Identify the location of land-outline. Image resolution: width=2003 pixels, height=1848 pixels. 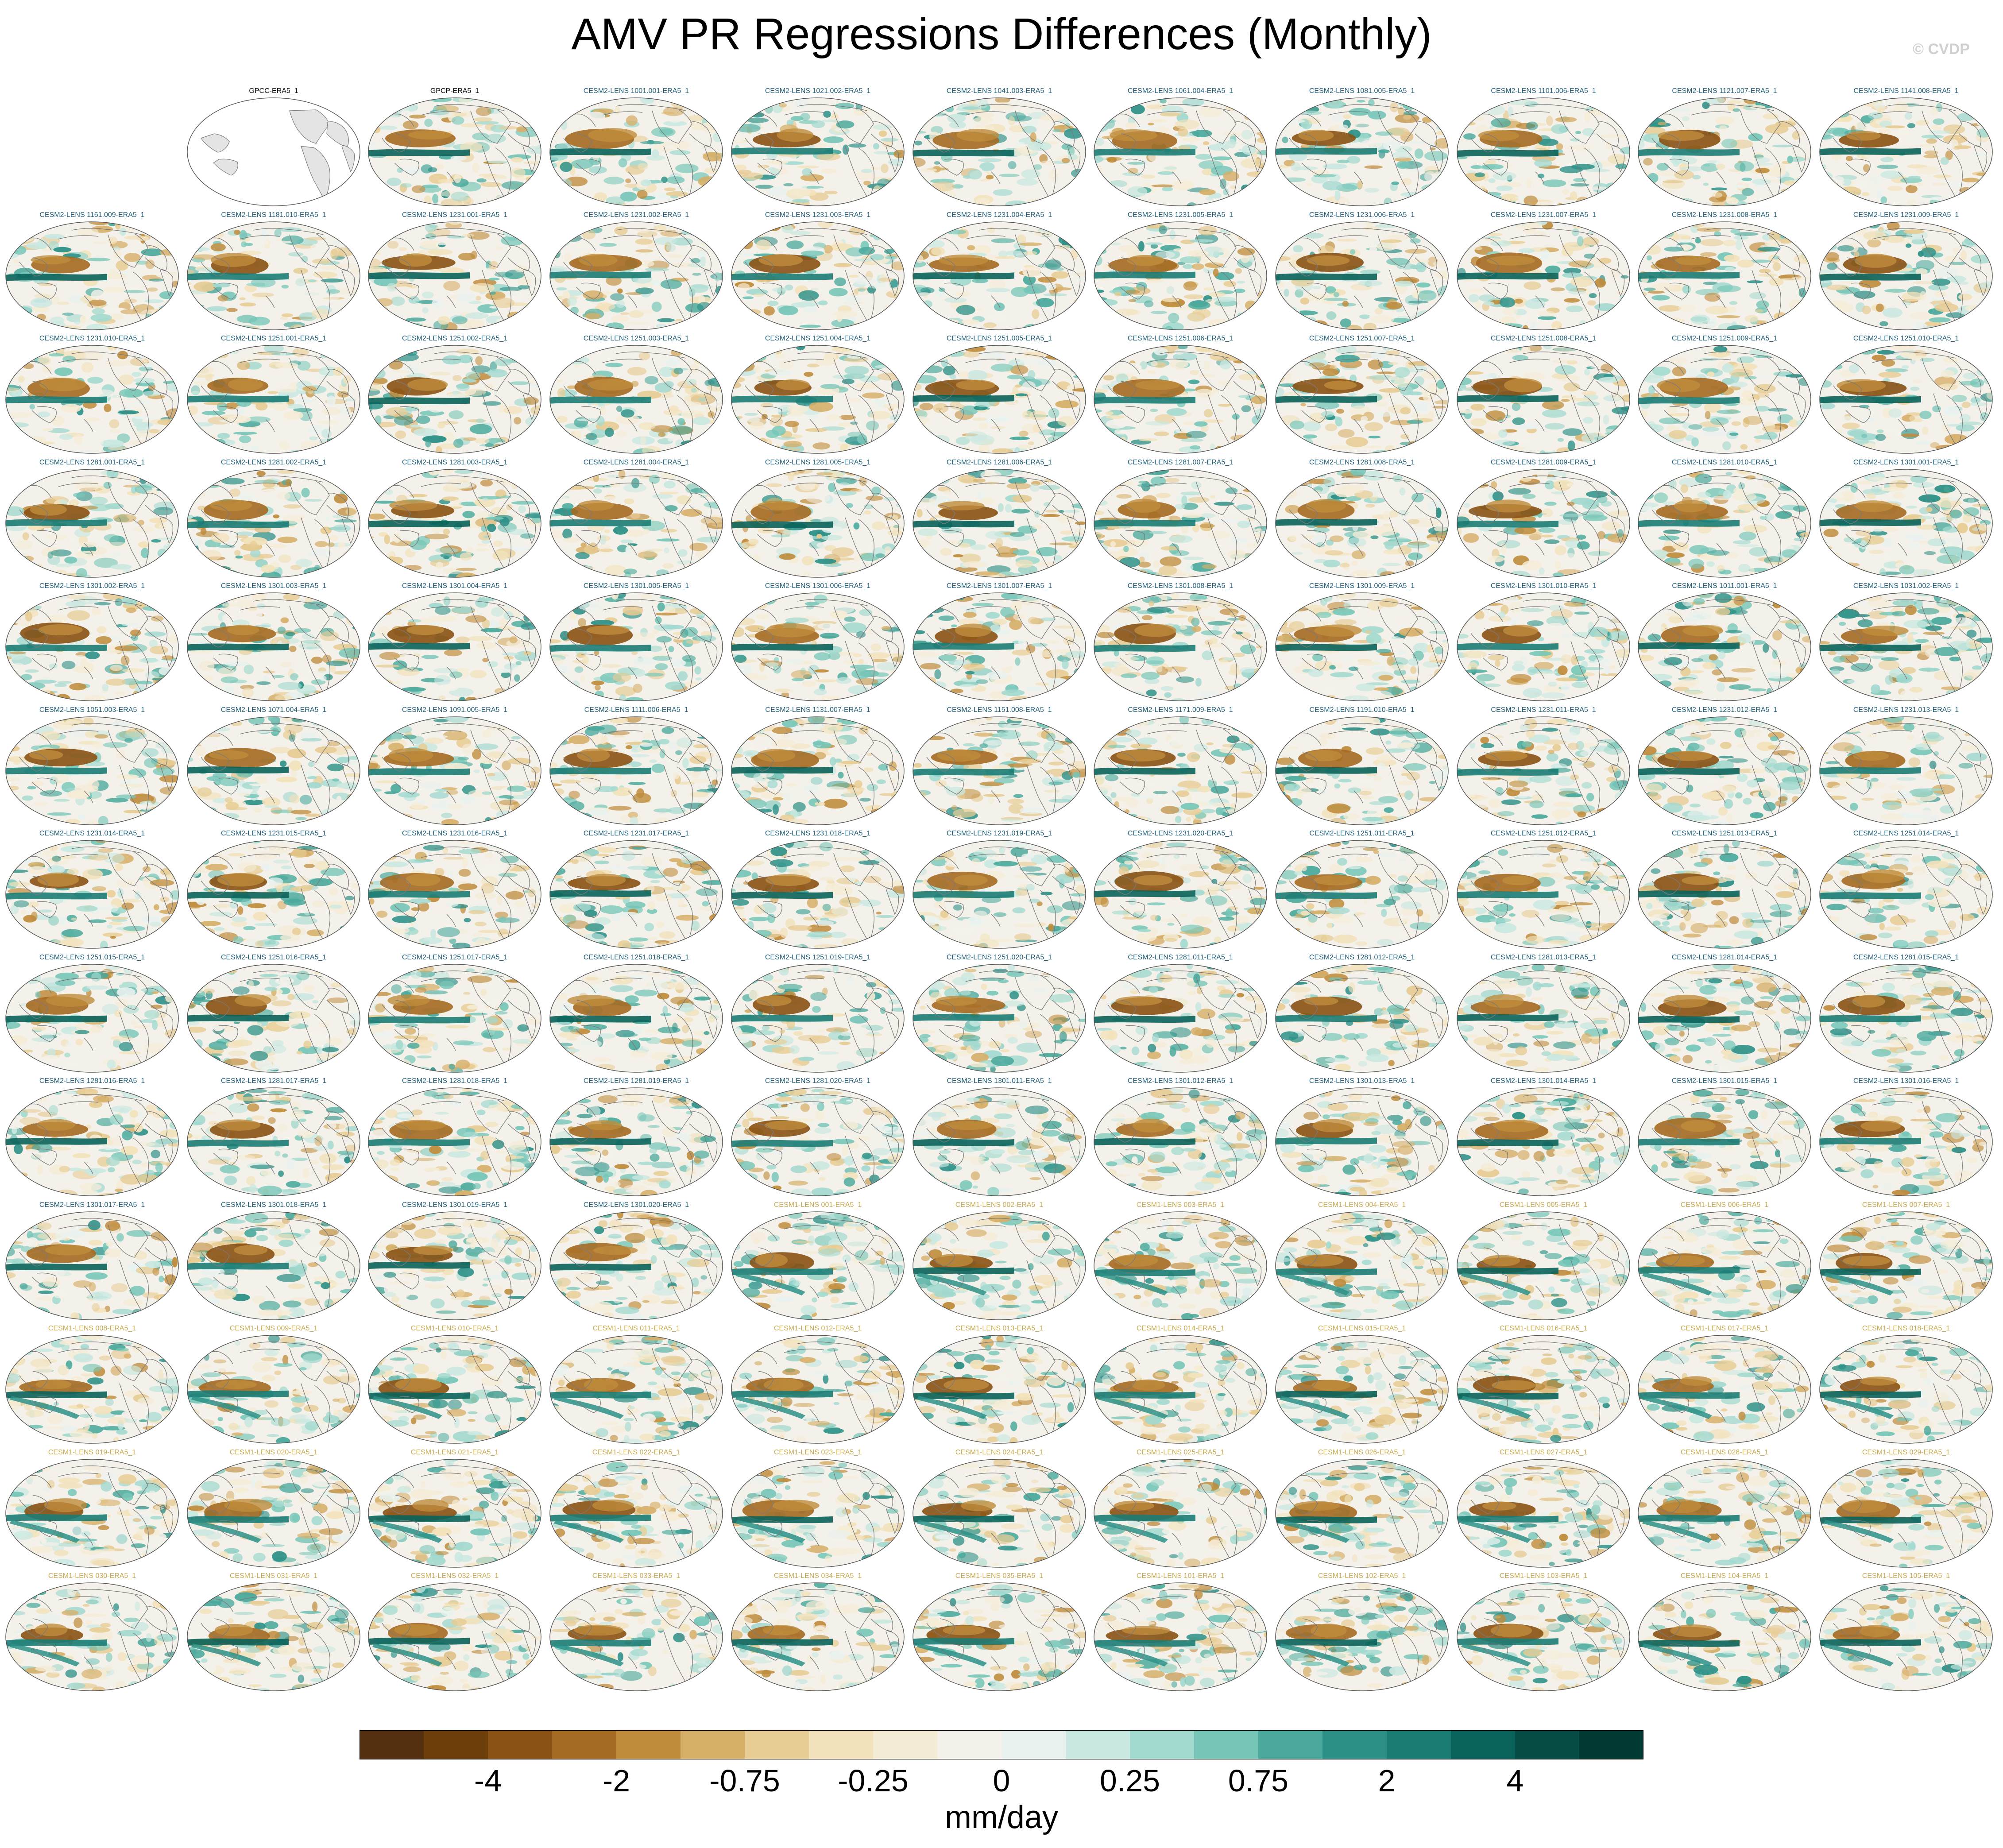
(338, 134).